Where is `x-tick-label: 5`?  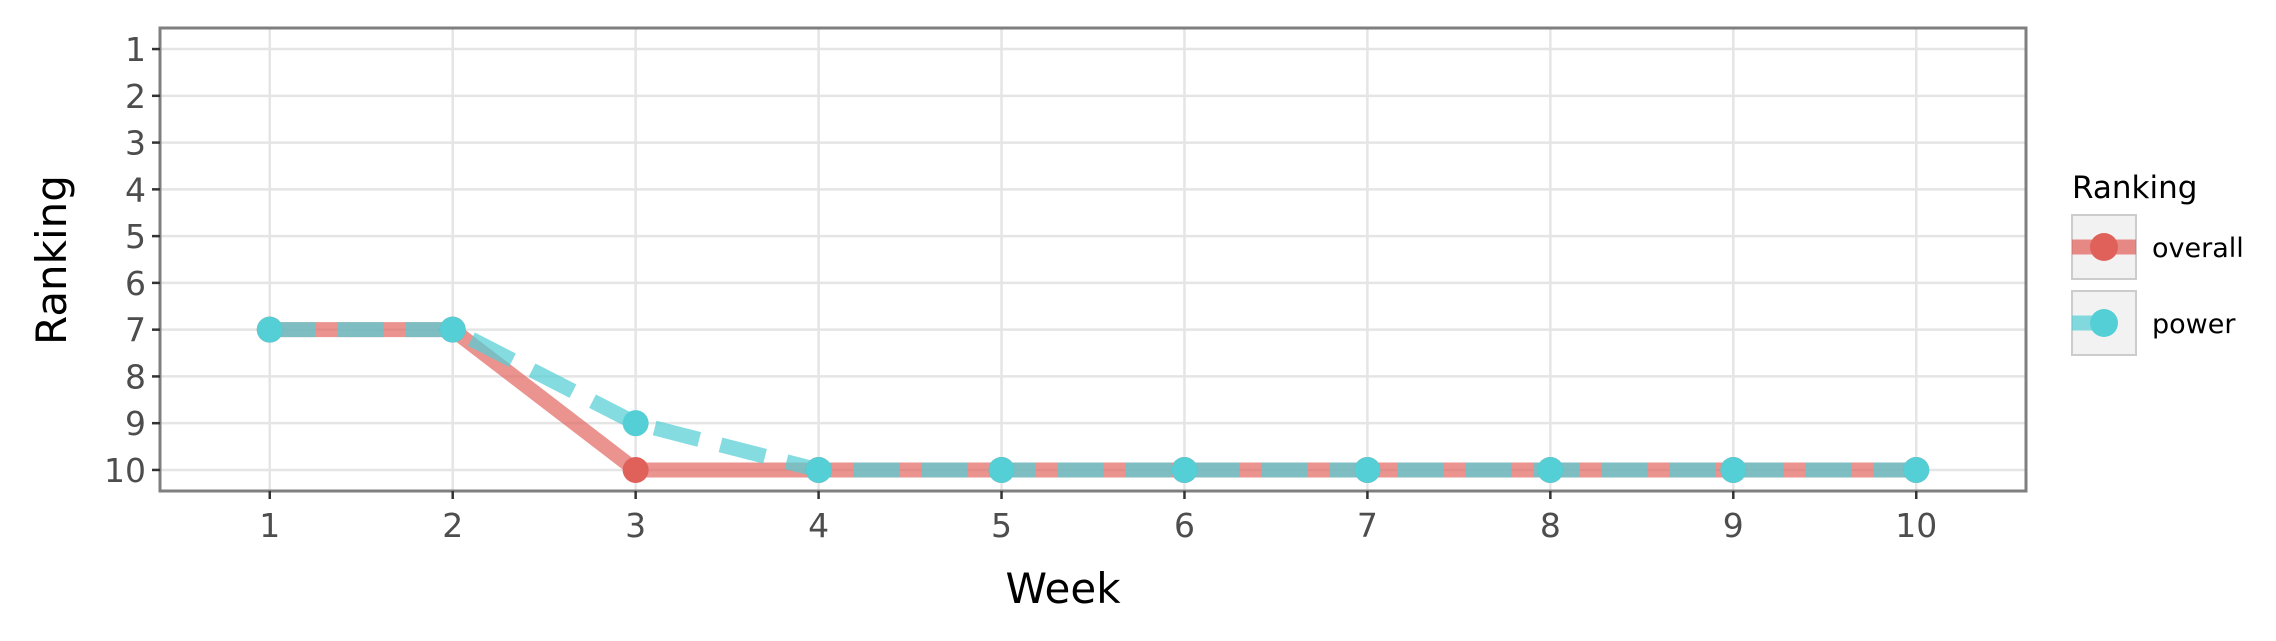 x-tick-label: 5 is located at coordinates (1001, 525).